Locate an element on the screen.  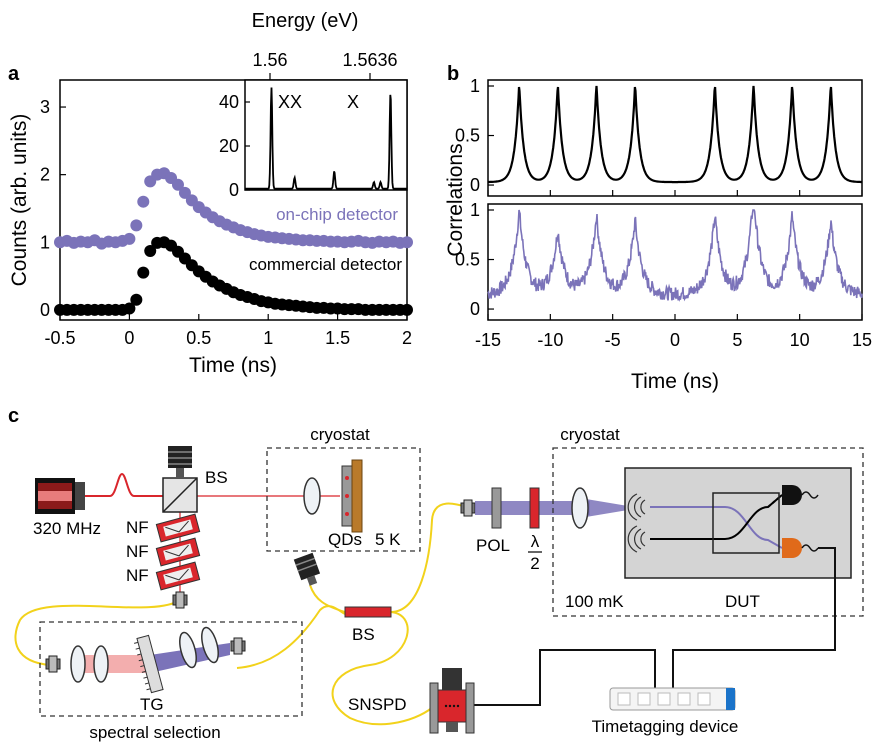
laser-source is located at coordinates (60, 496).